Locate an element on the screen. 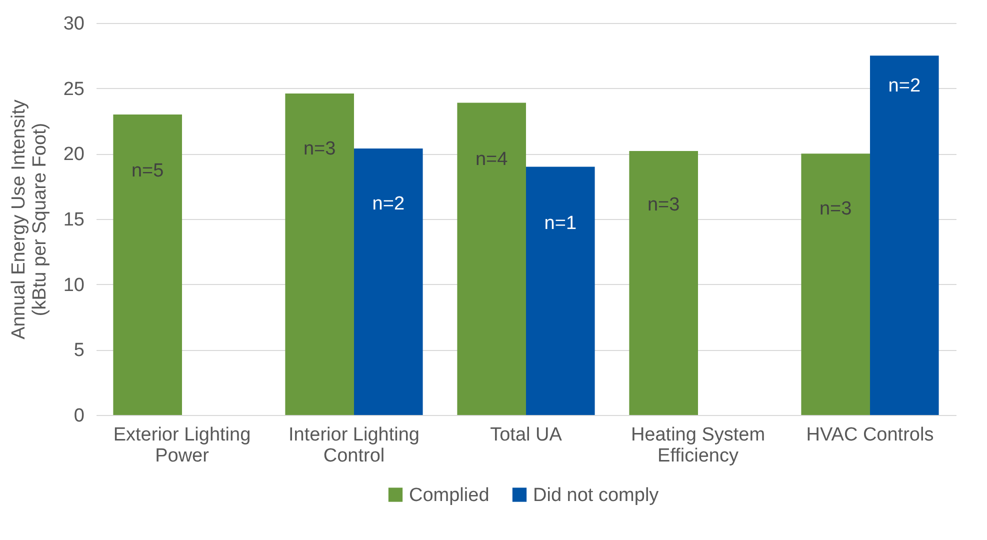 The width and height of the screenshot is (987, 540). x-tick-label: Heating System Efficiency is located at coordinates (698, 445).